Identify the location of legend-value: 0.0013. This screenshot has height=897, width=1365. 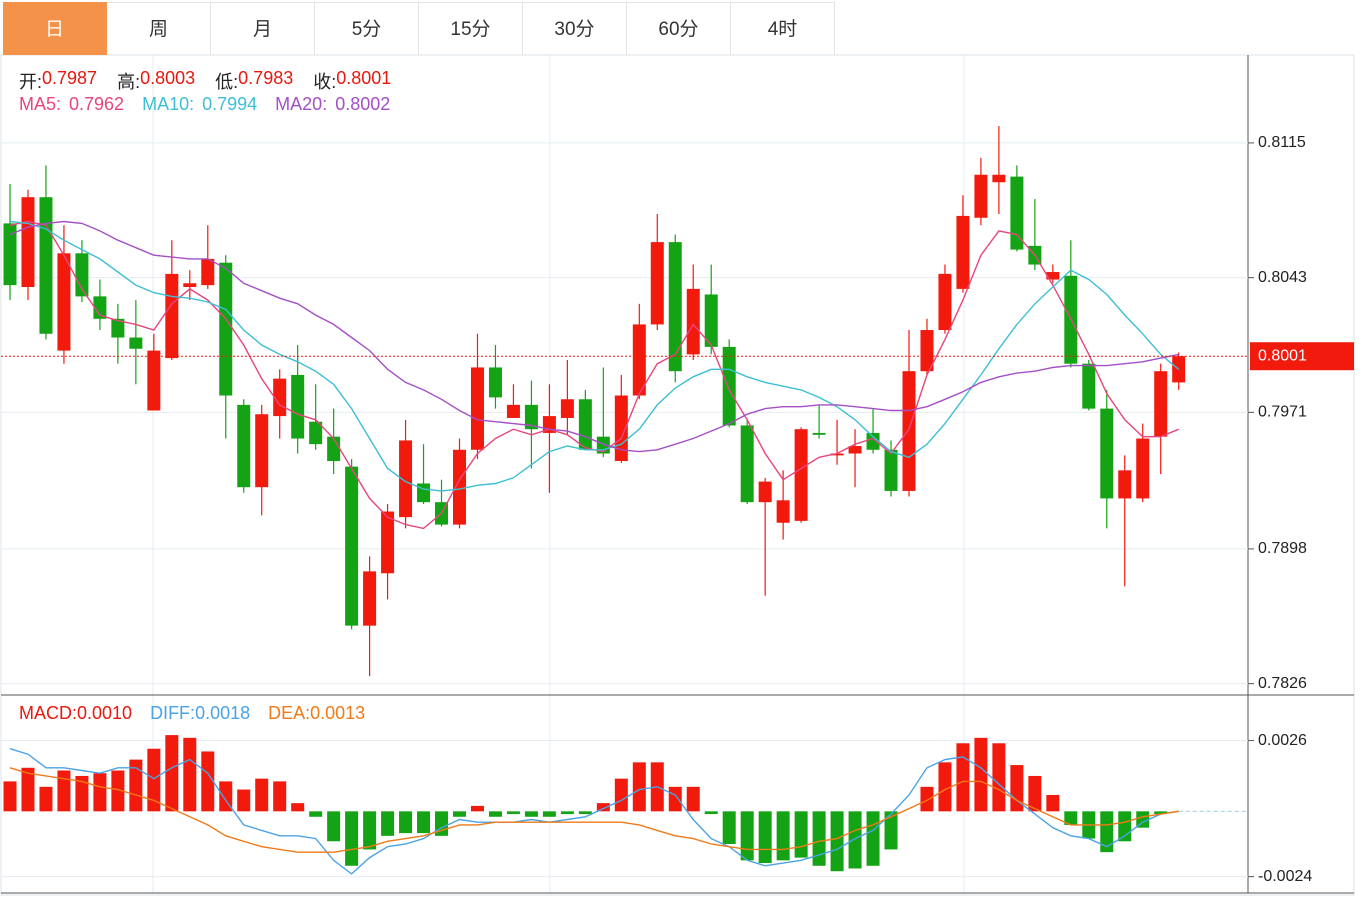
(338, 713).